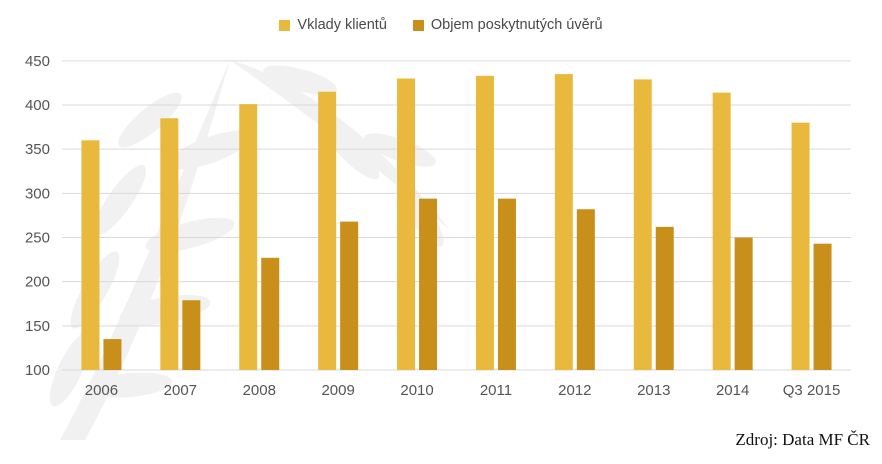 The width and height of the screenshot is (882, 464). Describe the element at coordinates (37, 149) in the screenshot. I see `y-tick-label: 350` at that location.